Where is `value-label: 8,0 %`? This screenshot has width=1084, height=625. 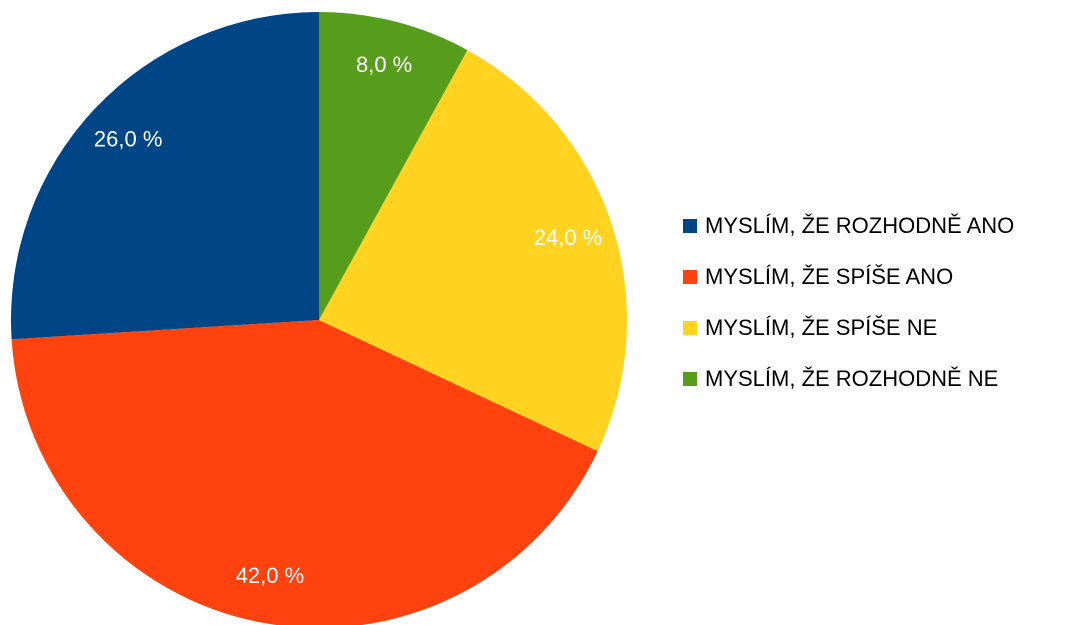 value-label: 8,0 % is located at coordinates (384, 64).